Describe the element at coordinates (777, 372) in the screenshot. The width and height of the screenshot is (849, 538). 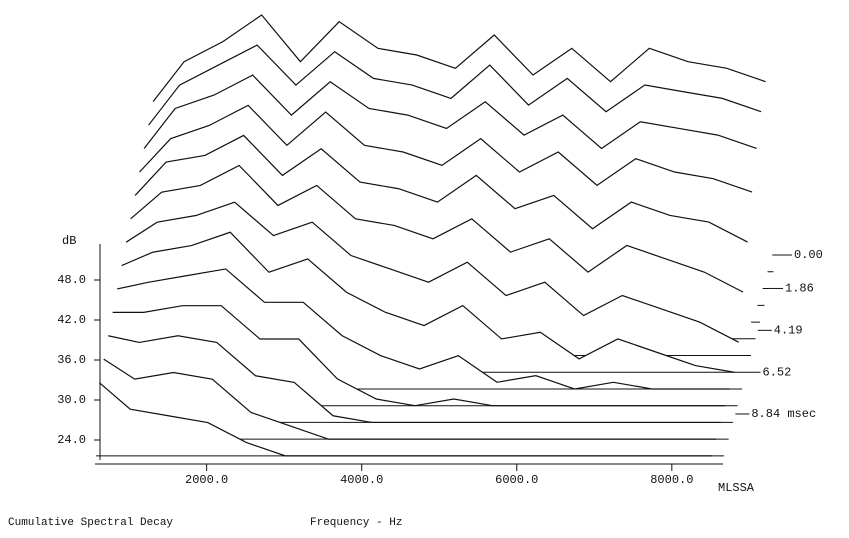
I see `z-tick-label: 6.52` at that location.